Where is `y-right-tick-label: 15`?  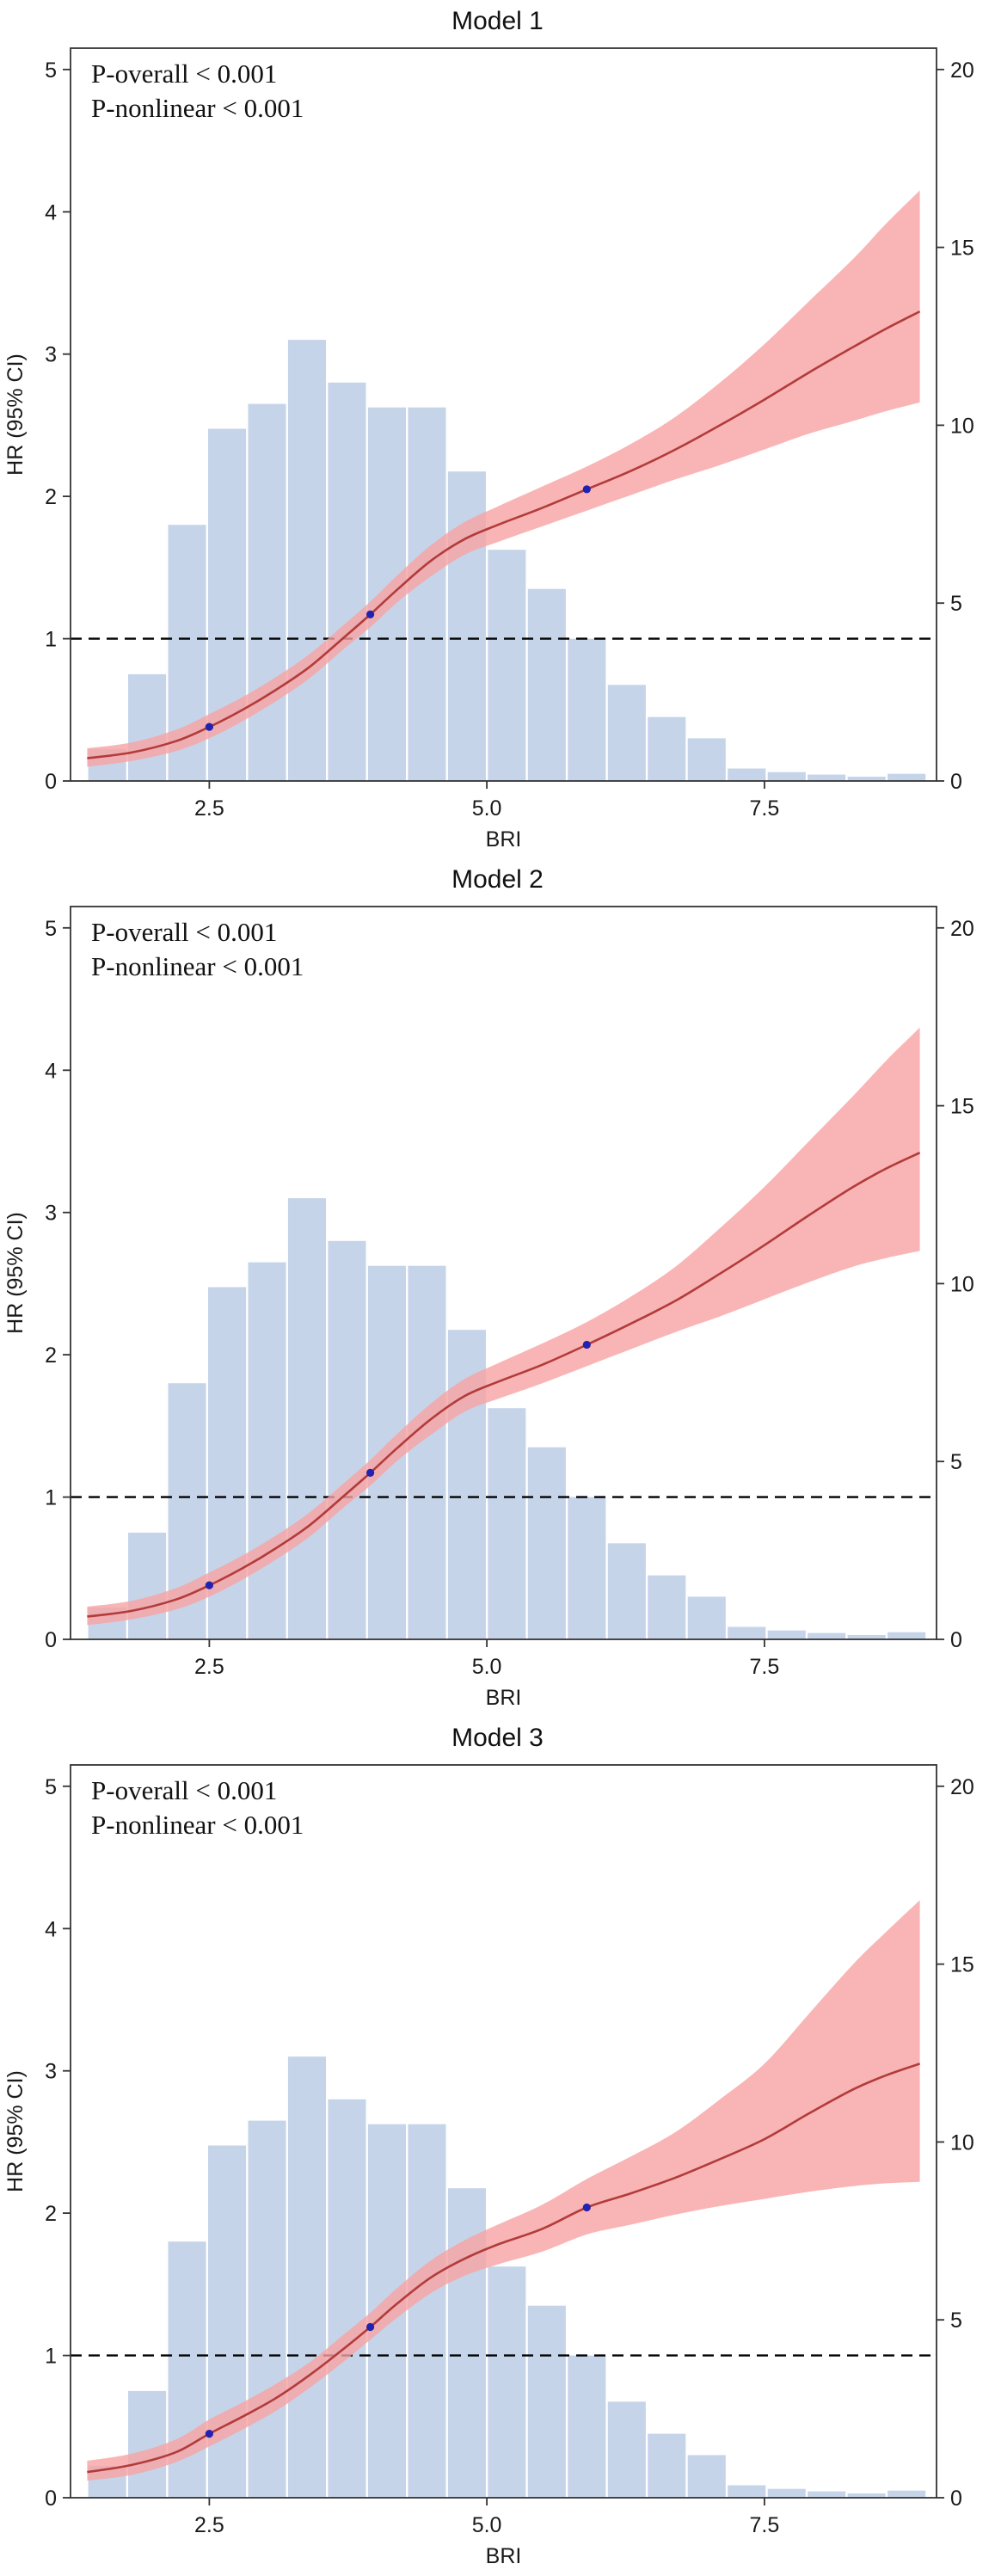 y-right-tick-label: 15 is located at coordinates (962, 1965).